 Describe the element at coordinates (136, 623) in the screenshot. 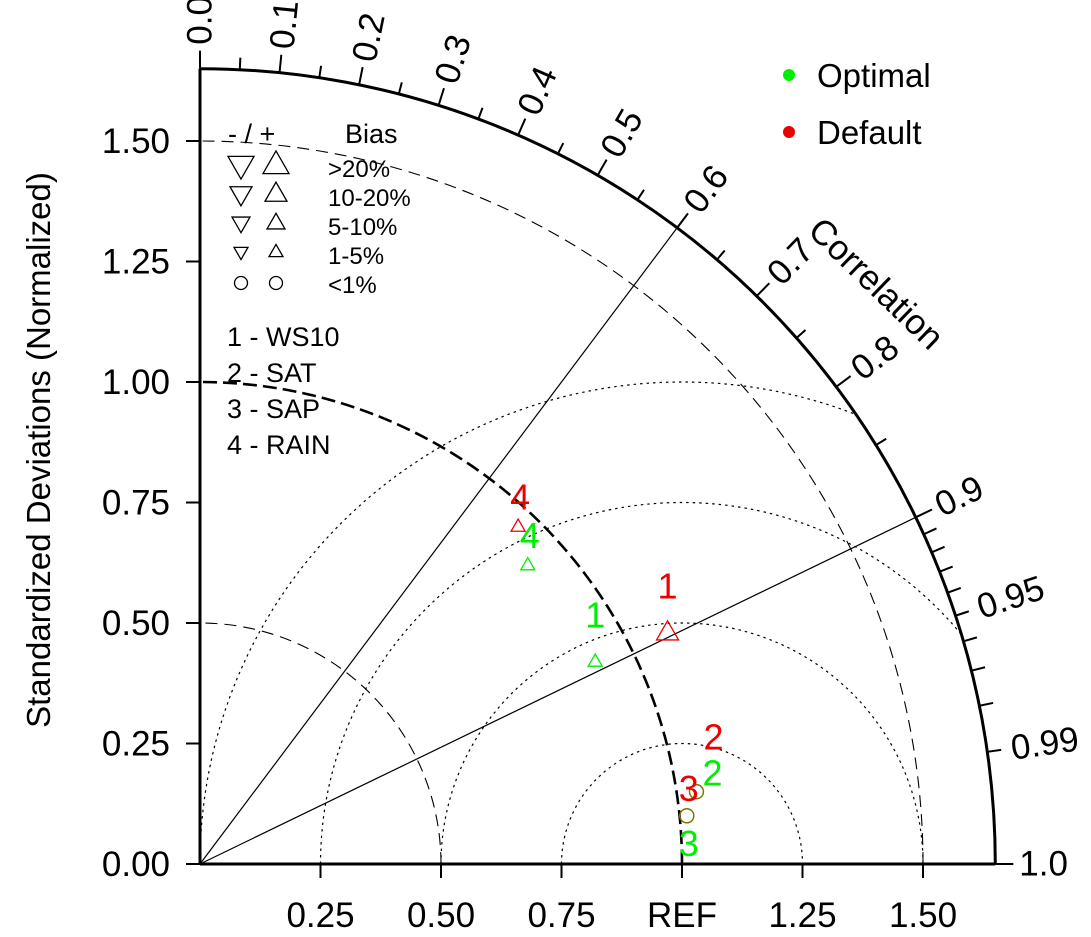

I see `y-tick-label: 0.50` at that location.